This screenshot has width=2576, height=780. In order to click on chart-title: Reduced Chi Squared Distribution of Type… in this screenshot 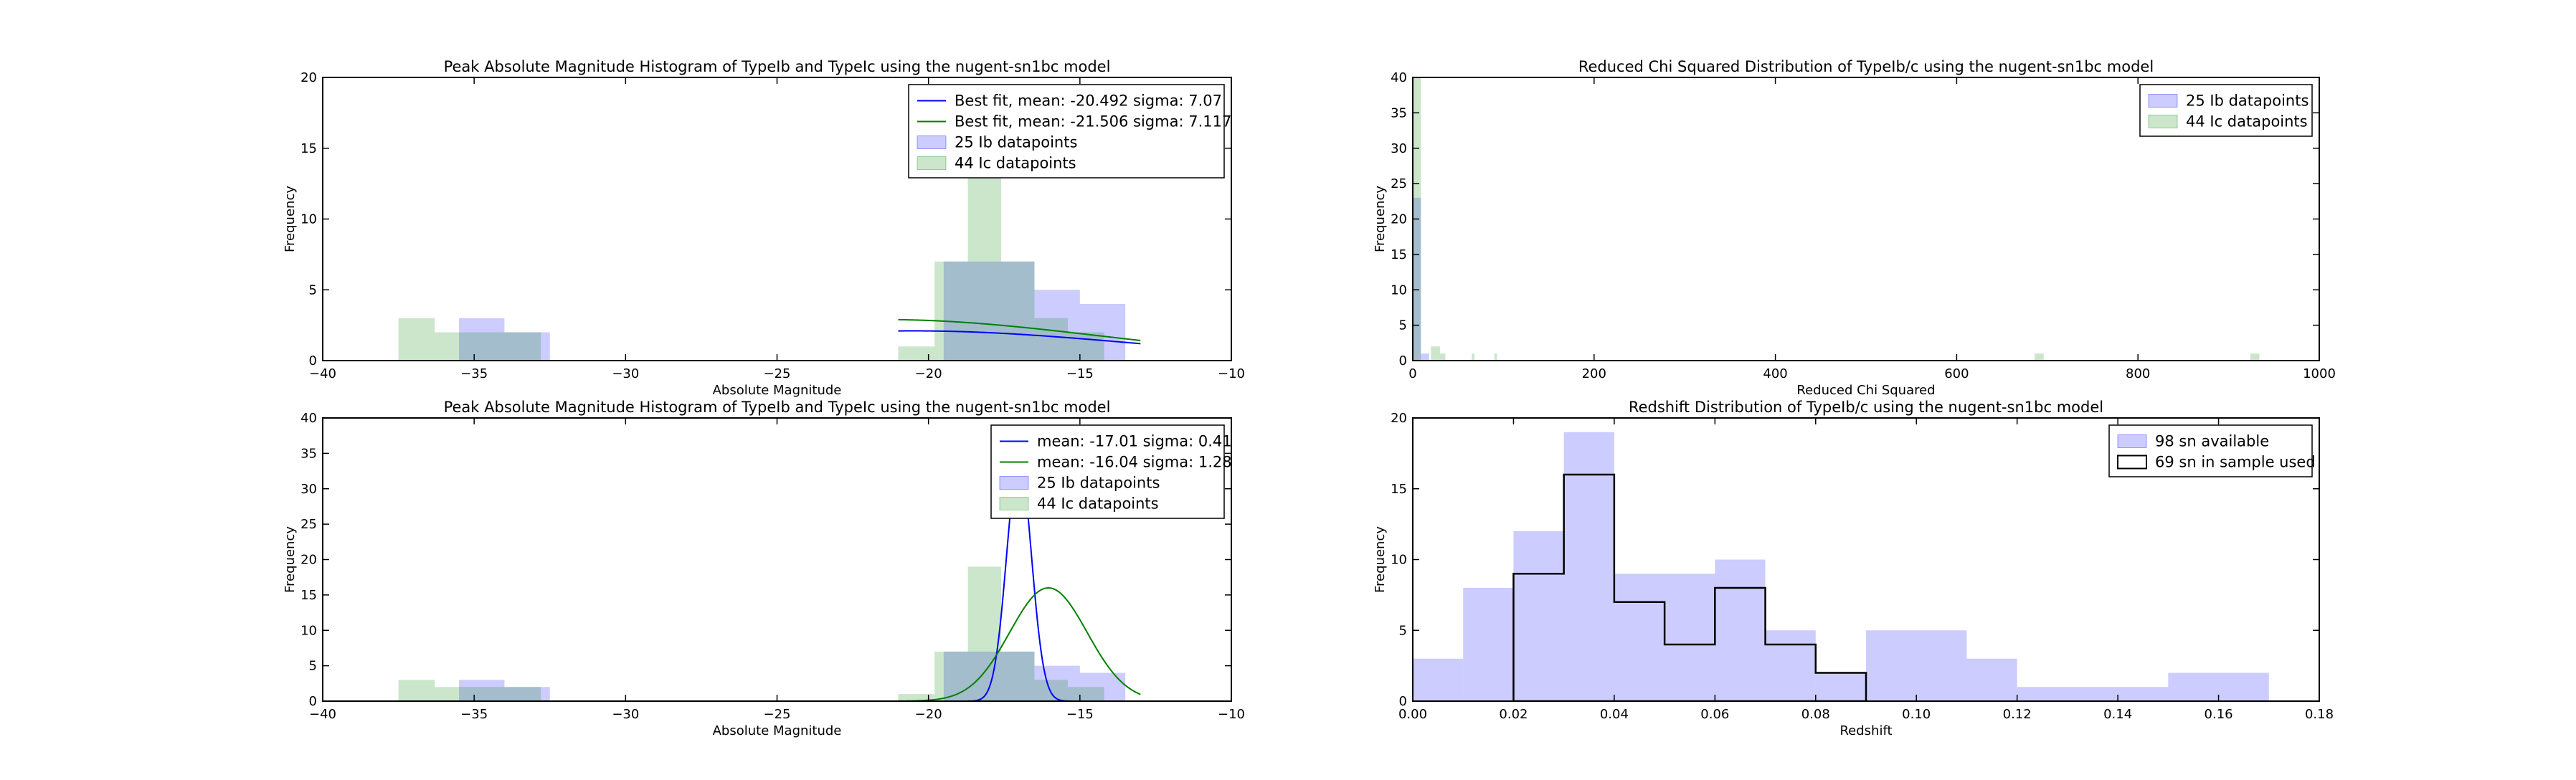, I will do `click(1866, 66)`.